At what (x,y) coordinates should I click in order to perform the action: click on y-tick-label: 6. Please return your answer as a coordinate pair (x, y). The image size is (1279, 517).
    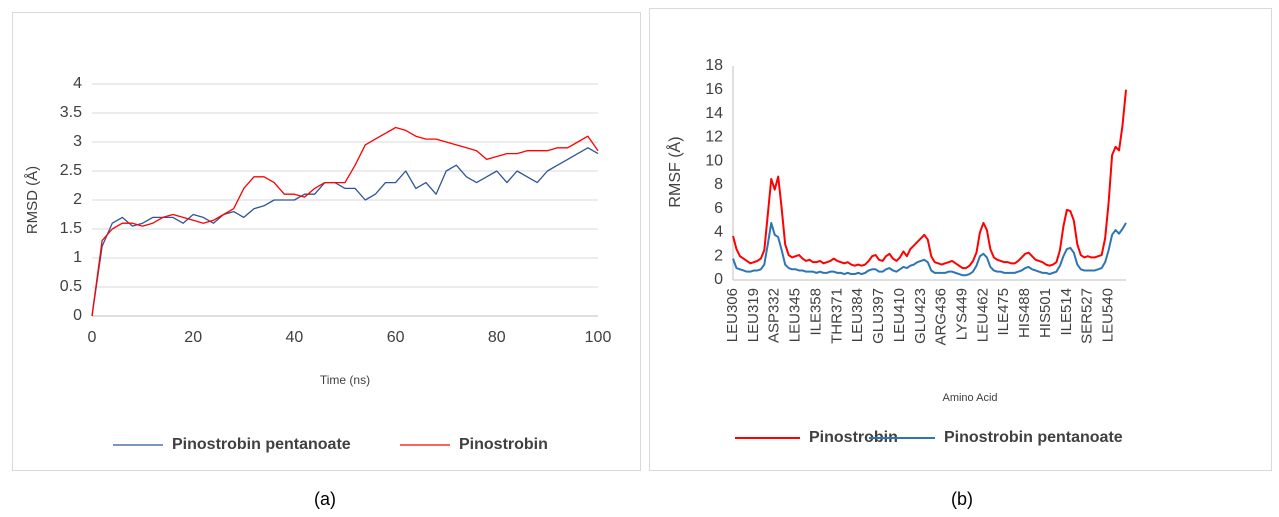
    Looking at the image, I should click on (718, 208).